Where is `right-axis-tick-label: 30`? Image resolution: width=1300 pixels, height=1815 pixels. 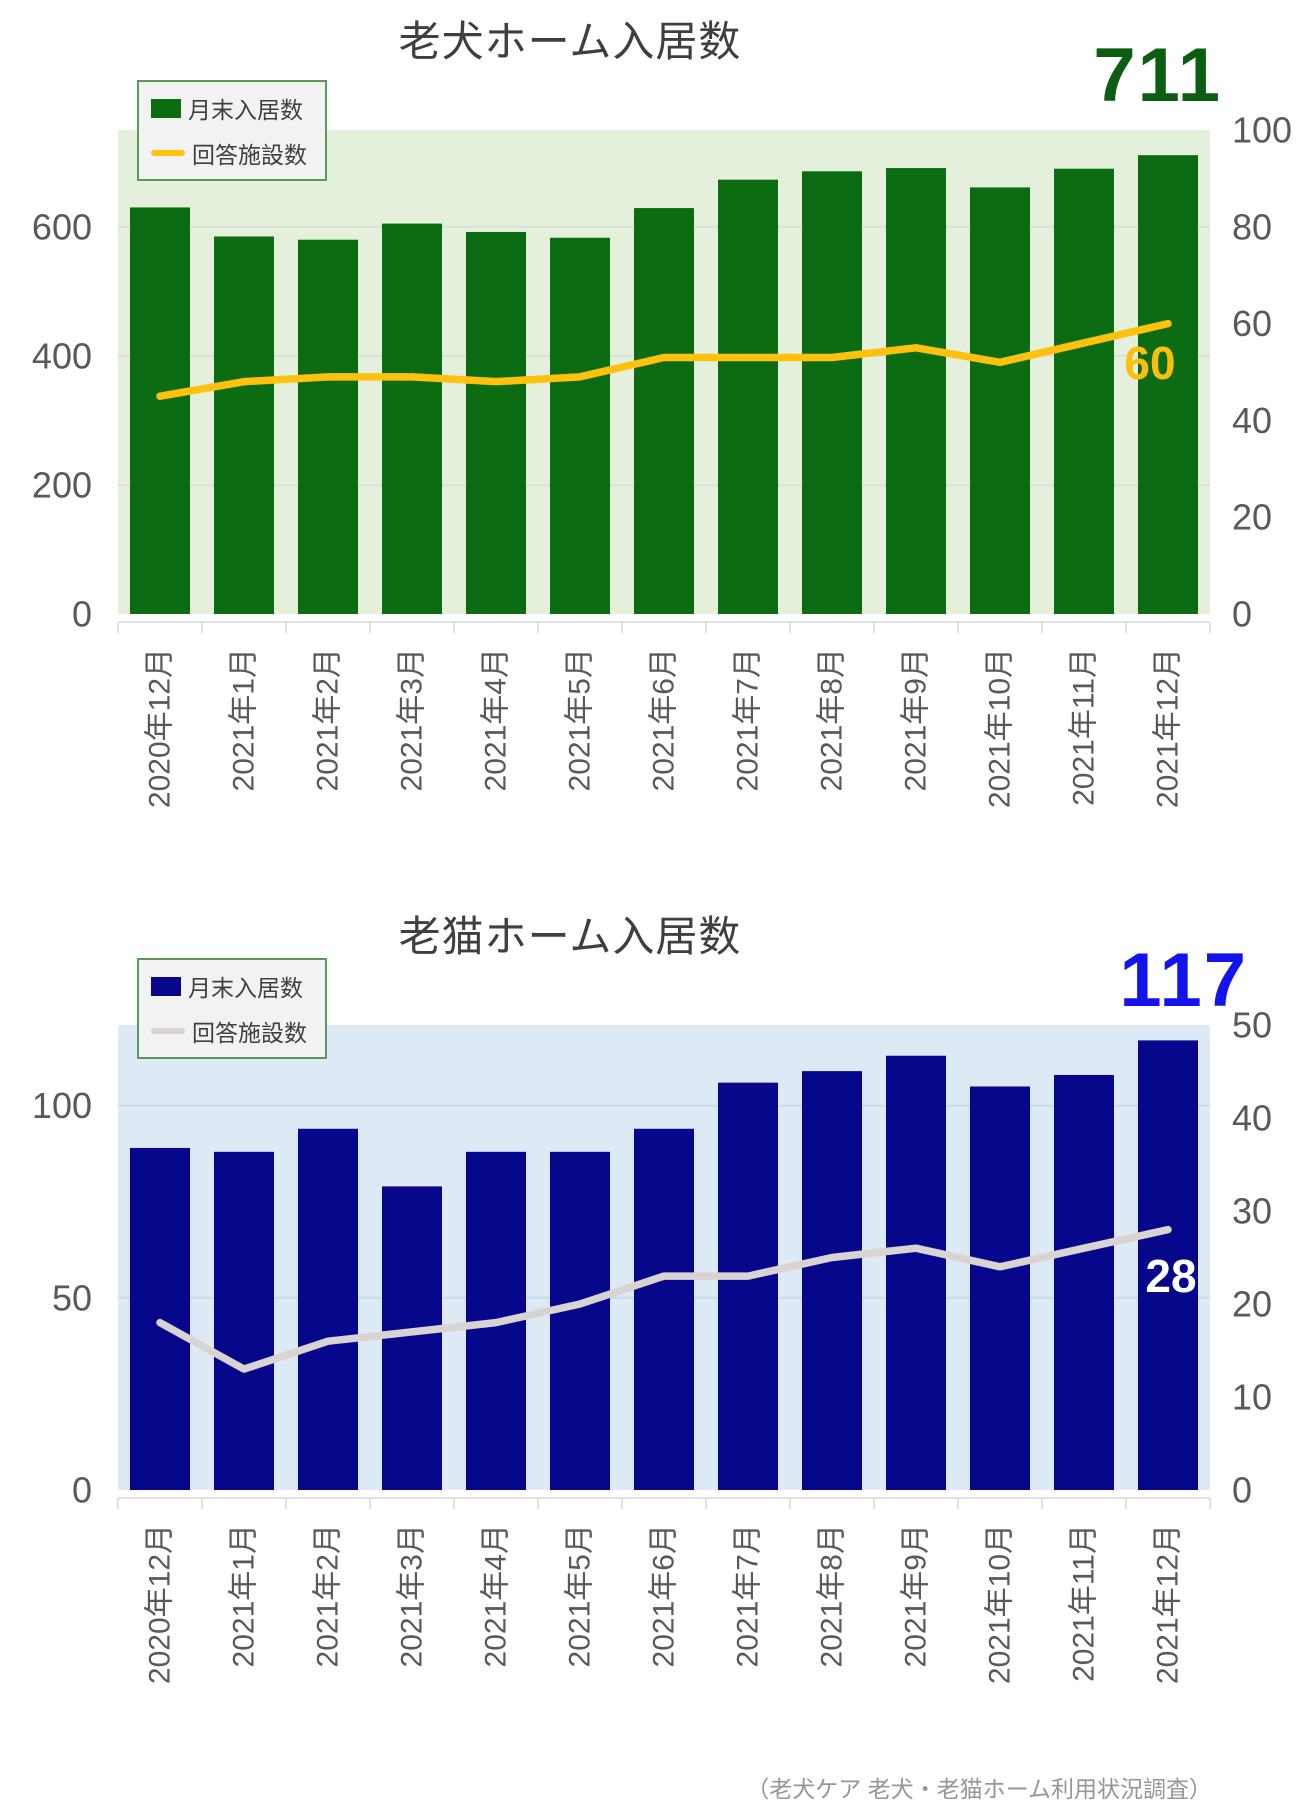
right-axis-tick-label: 30 is located at coordinates (1252, 1211).